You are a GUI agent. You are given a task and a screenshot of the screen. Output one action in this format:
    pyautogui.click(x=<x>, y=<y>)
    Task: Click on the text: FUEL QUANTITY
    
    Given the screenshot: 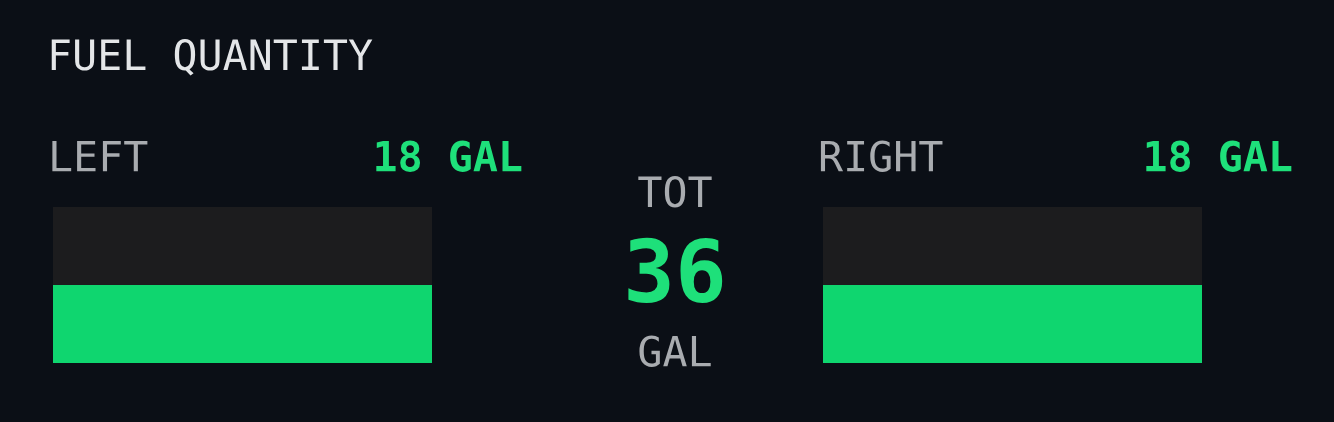 What is the action you would take?
    pyautogui.click(x=212, y=57)
    